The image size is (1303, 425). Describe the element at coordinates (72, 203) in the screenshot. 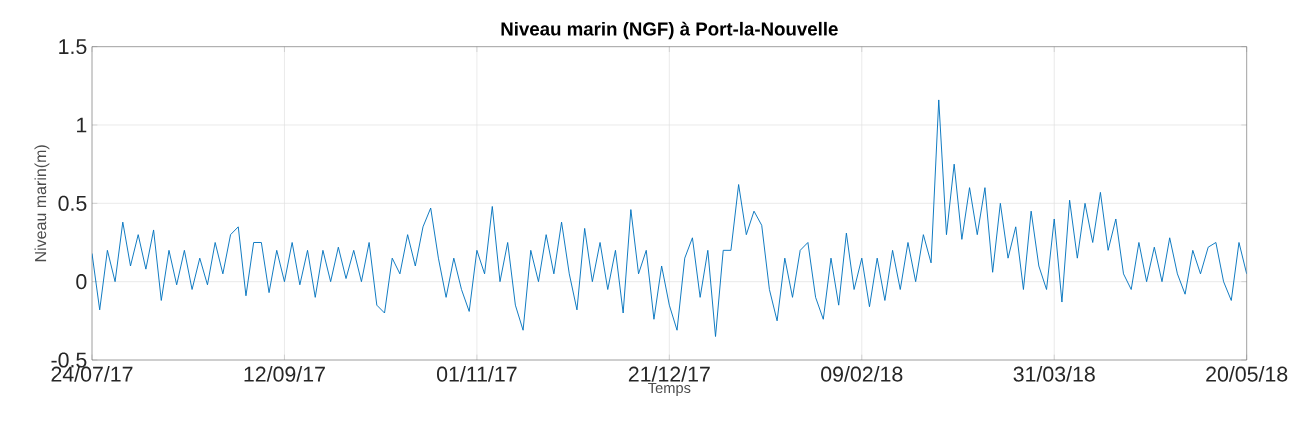

I see `y-tick-label: 0.5` at that location.